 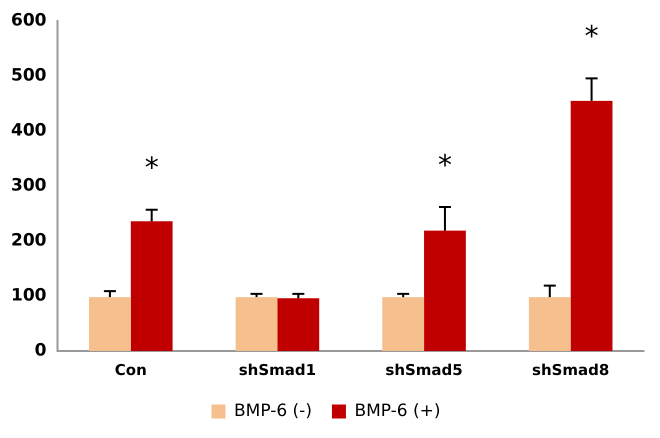 I want to click on y-tick-label: 300, so click(x=28, y=186).